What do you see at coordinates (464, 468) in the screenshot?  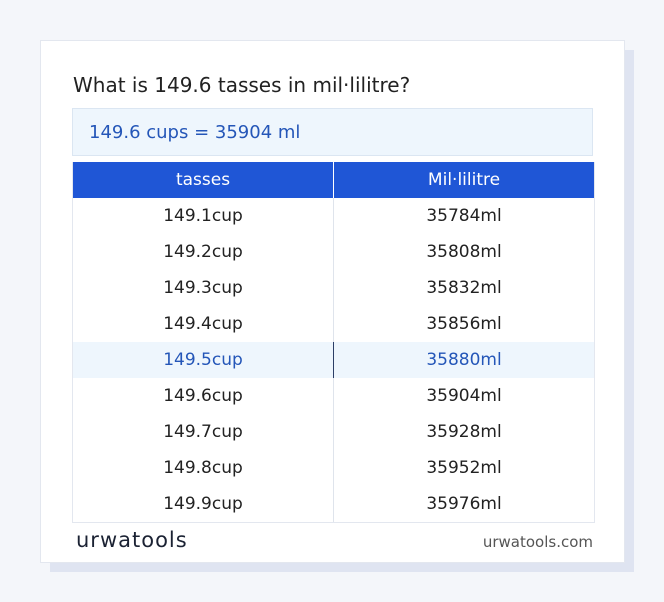 I see `table-cell: 35952ml` at bounding box center [464, 468].